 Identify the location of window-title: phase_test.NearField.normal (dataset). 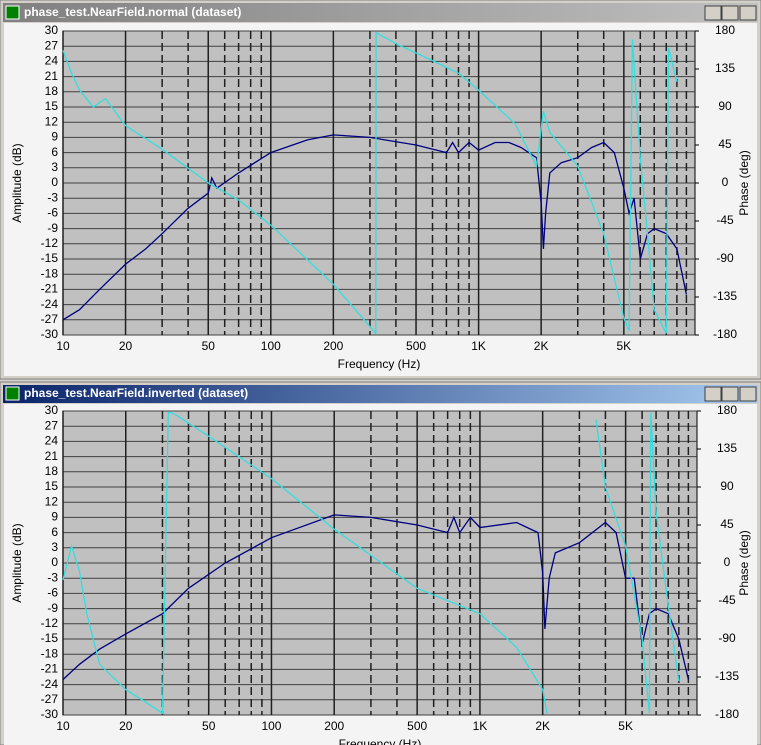
(132, 12).